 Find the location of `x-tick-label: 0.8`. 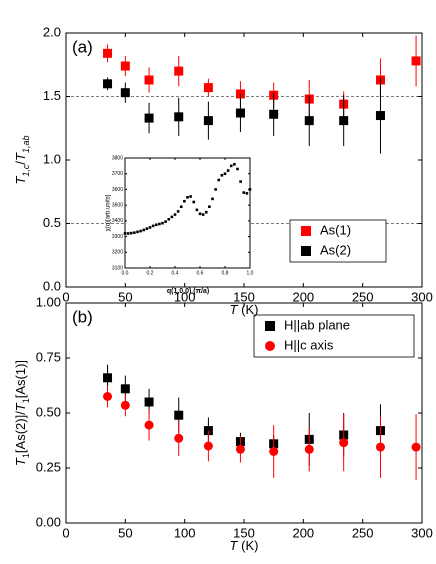

x-tick-label: 0.8 is located at coordinates (225, 273).